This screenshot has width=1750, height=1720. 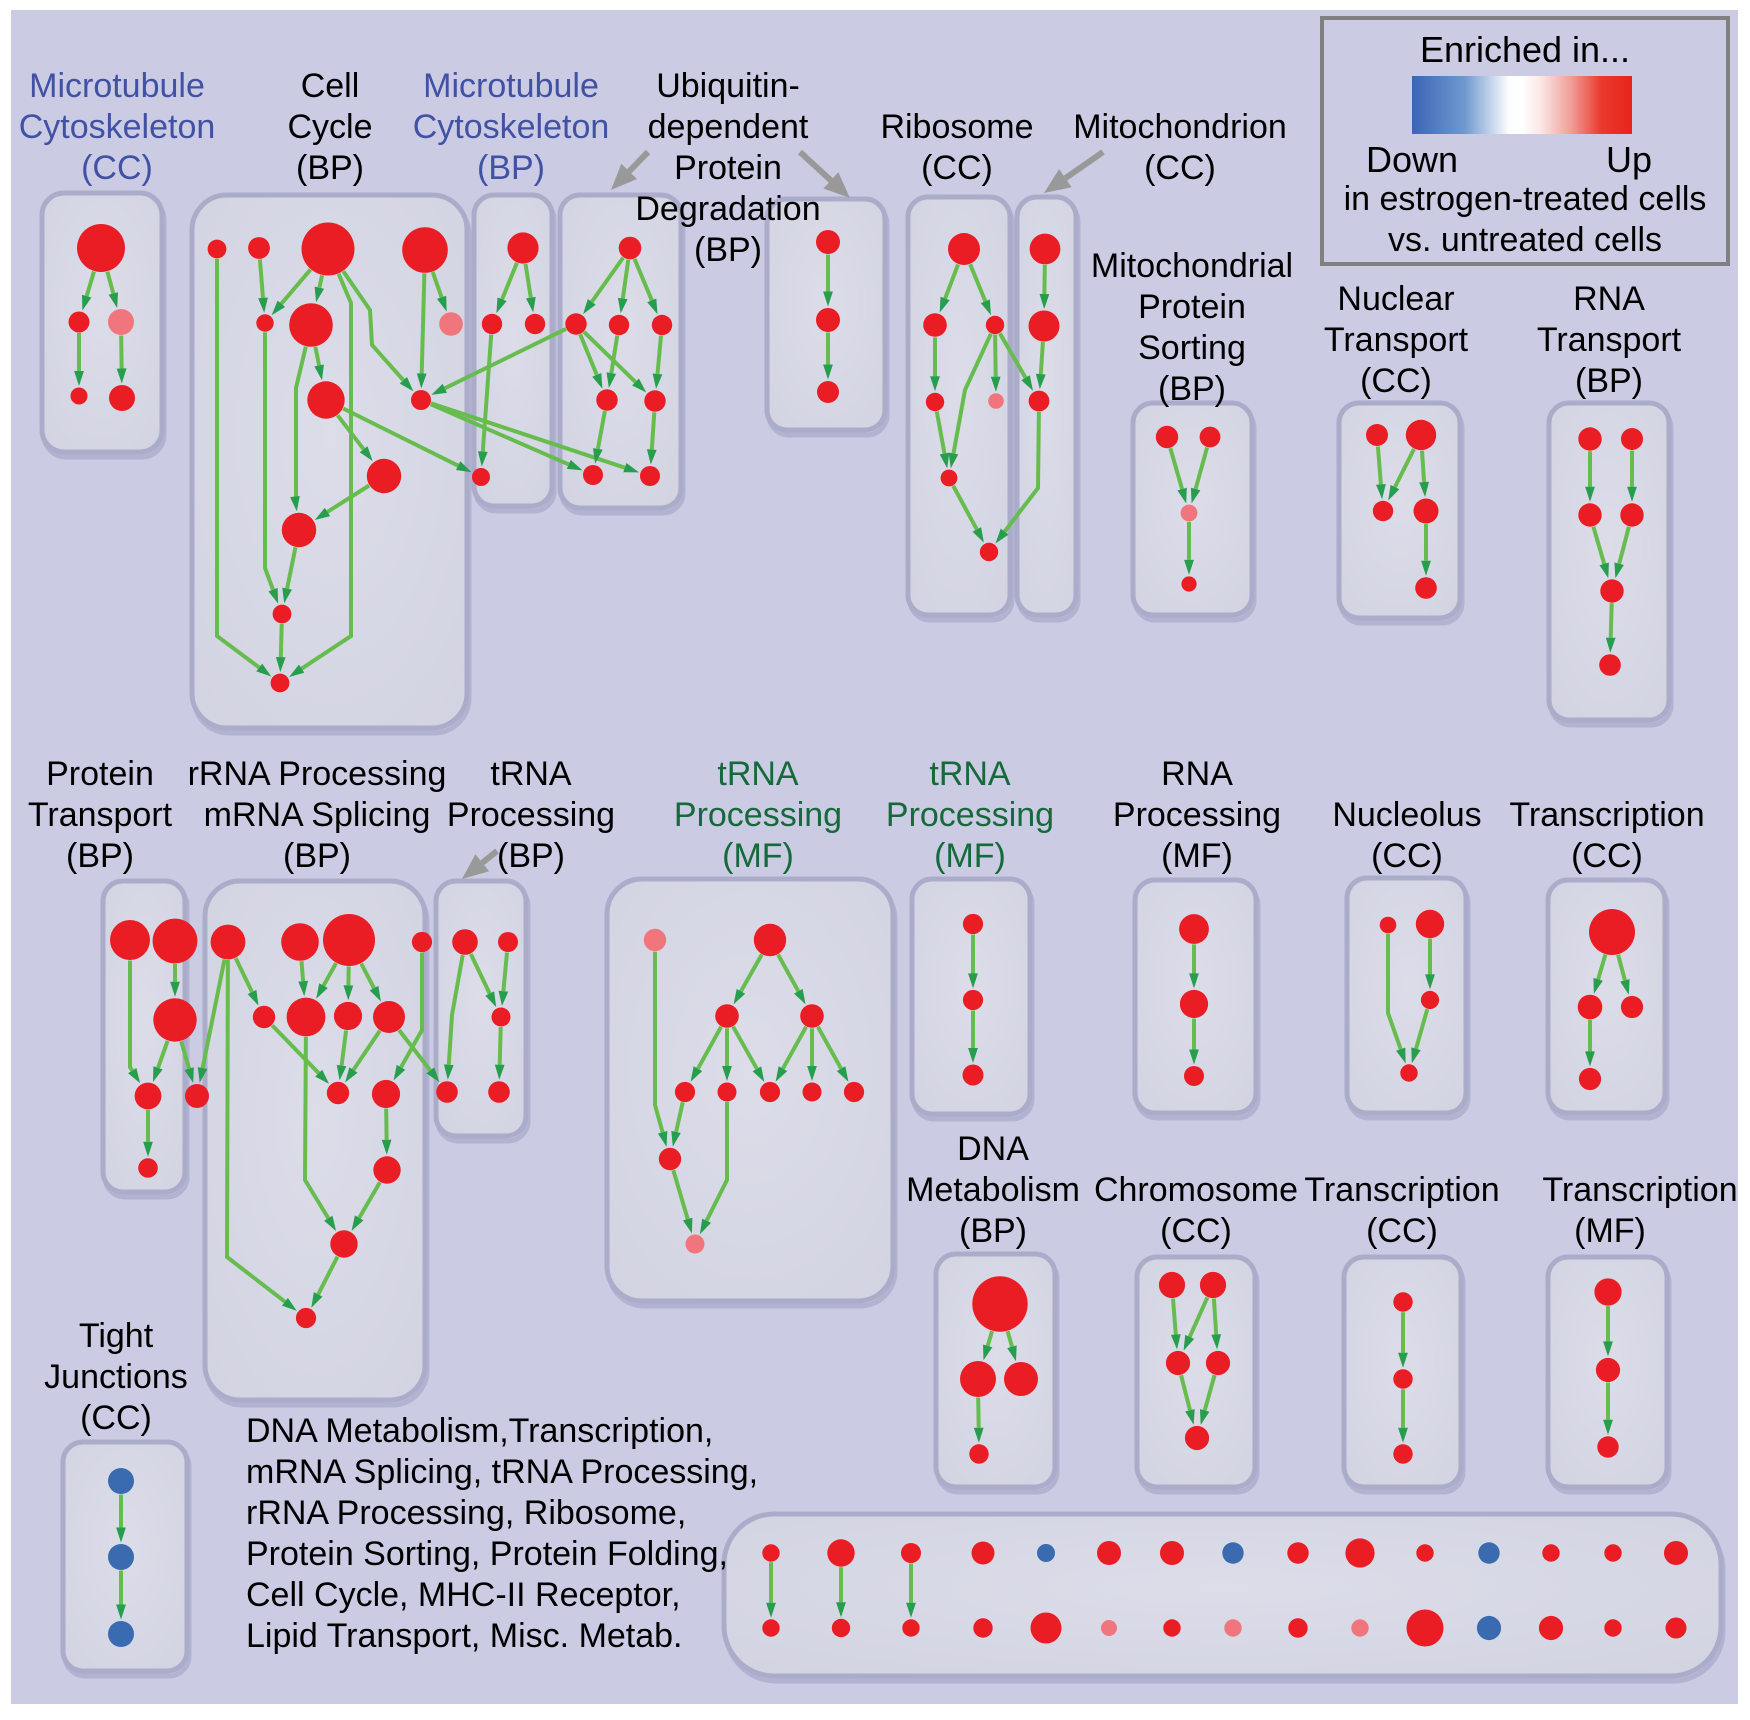 I want to click on svg-text: Junctions, so click(x=116, y=1377).